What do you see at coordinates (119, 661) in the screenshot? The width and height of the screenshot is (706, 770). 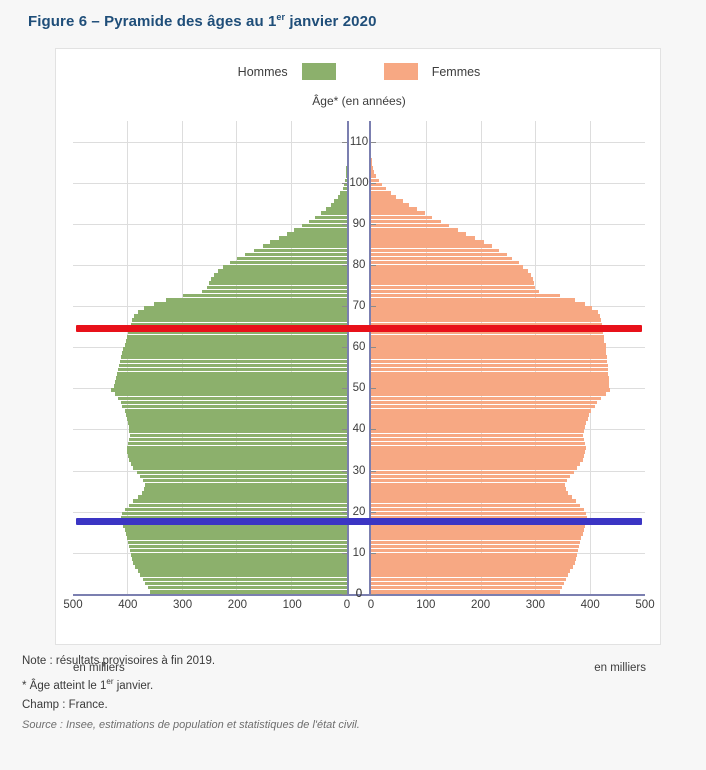 I see `note-provisional: Note : résultats provisoires à fin 2019.` at bounding box center [119, 661].